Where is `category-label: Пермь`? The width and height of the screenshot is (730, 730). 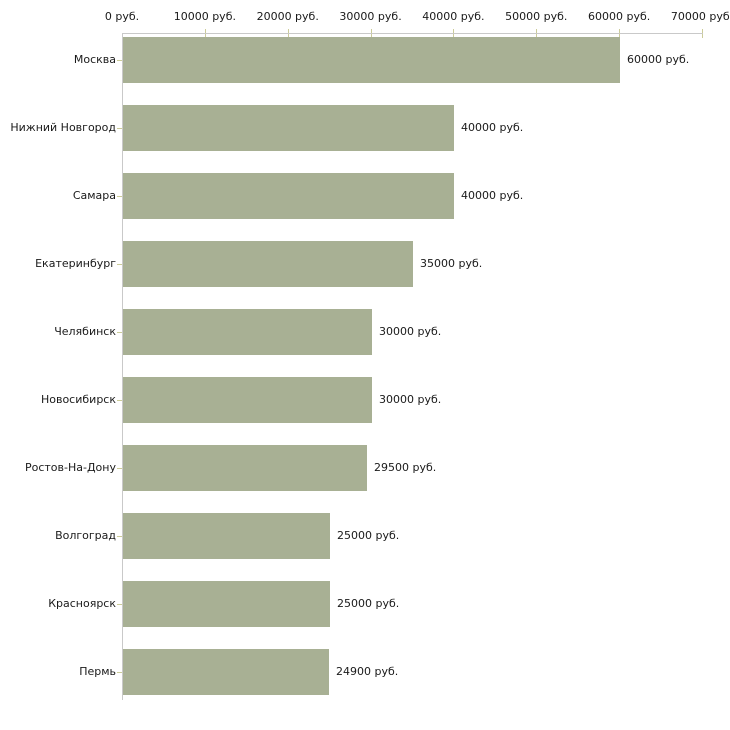
category-label: Пермь is located at coordinates (97, 671).